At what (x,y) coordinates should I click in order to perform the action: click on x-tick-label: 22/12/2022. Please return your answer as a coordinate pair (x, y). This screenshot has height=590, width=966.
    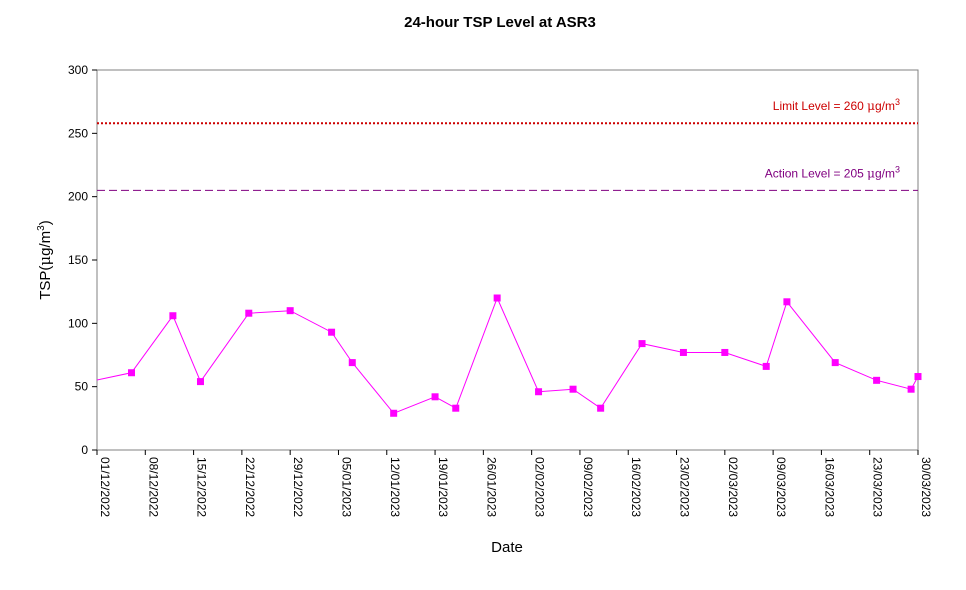
    Looking at the image, I should click on (250, 487).